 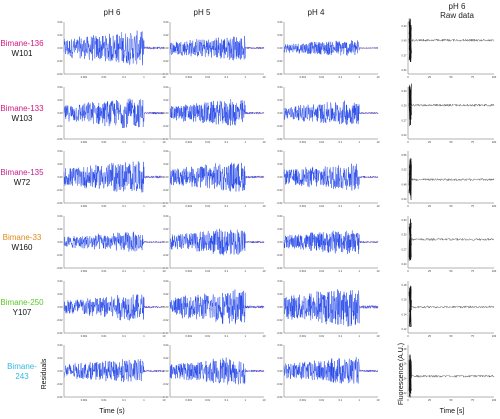 I want to click on x-tick-label: 75, so click(x=472, y=142).